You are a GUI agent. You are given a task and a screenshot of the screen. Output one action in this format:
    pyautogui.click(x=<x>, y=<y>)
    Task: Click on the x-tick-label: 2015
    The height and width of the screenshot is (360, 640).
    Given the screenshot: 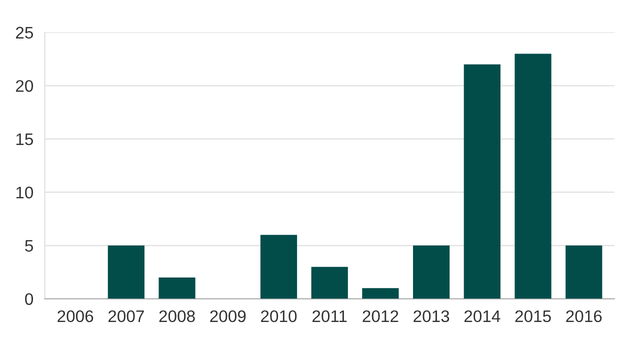 What is the action you would take?
    pyautogui.click(x=533, y=316)
    